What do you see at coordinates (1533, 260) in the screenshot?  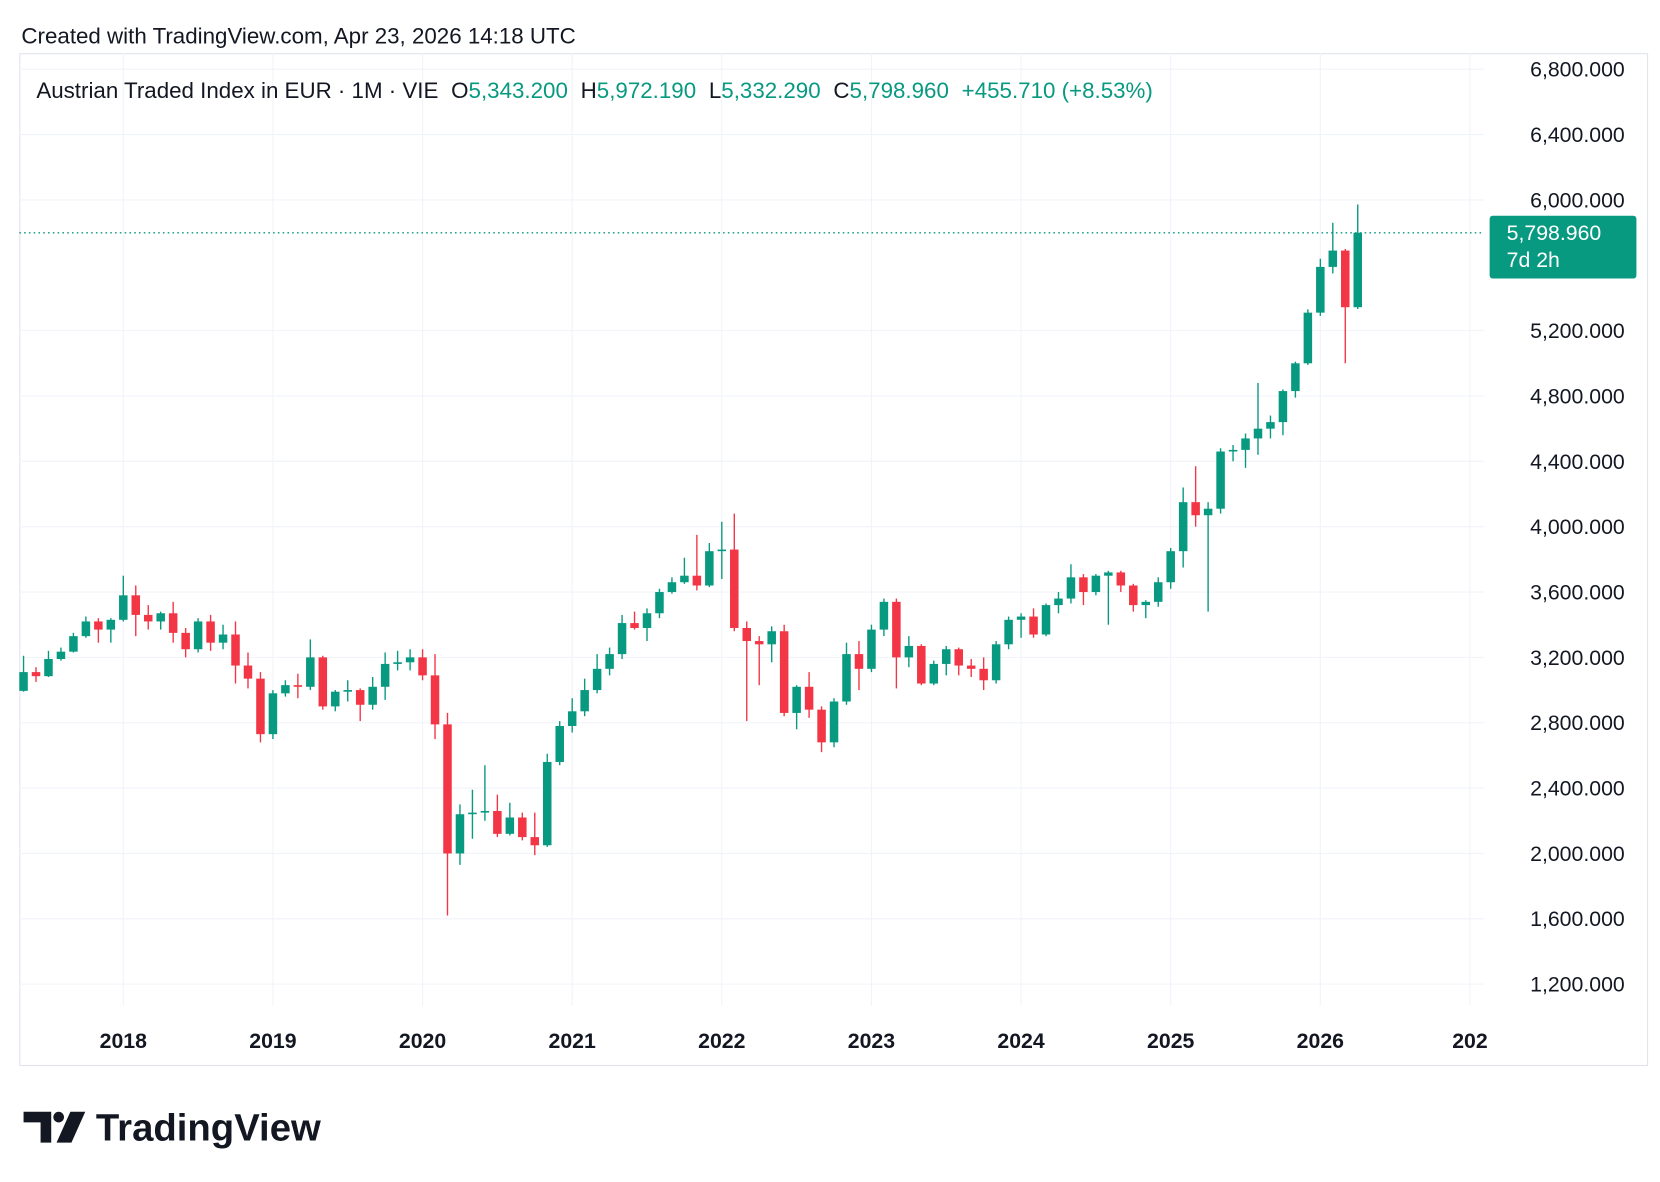 I see `countdown: 7d 2h` at bounding box center [1533, 260].